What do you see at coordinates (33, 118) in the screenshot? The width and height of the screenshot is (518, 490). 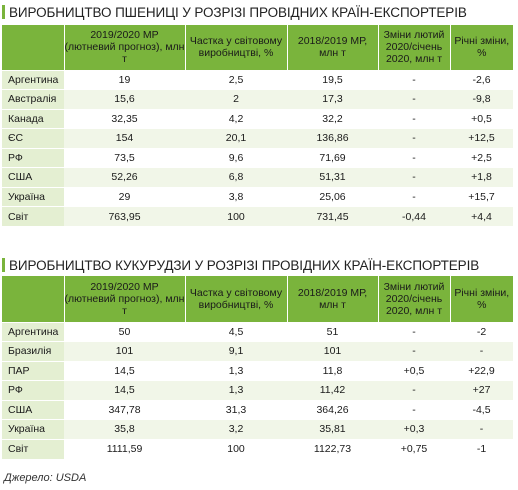 I see `country-cell: Канада` at bounding box center [33, 118].